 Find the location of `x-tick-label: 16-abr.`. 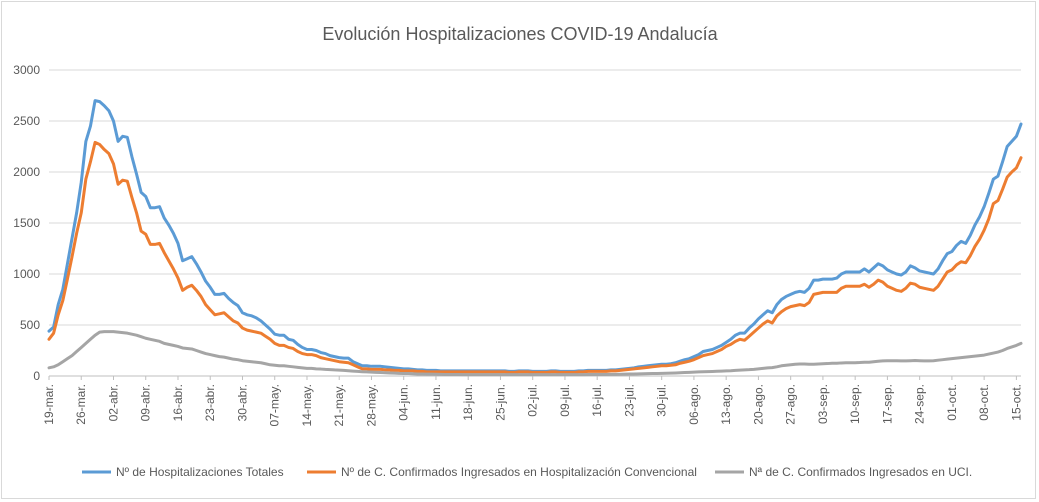

x-tick-label: 16-abr. is located at coordinates (178, 402).